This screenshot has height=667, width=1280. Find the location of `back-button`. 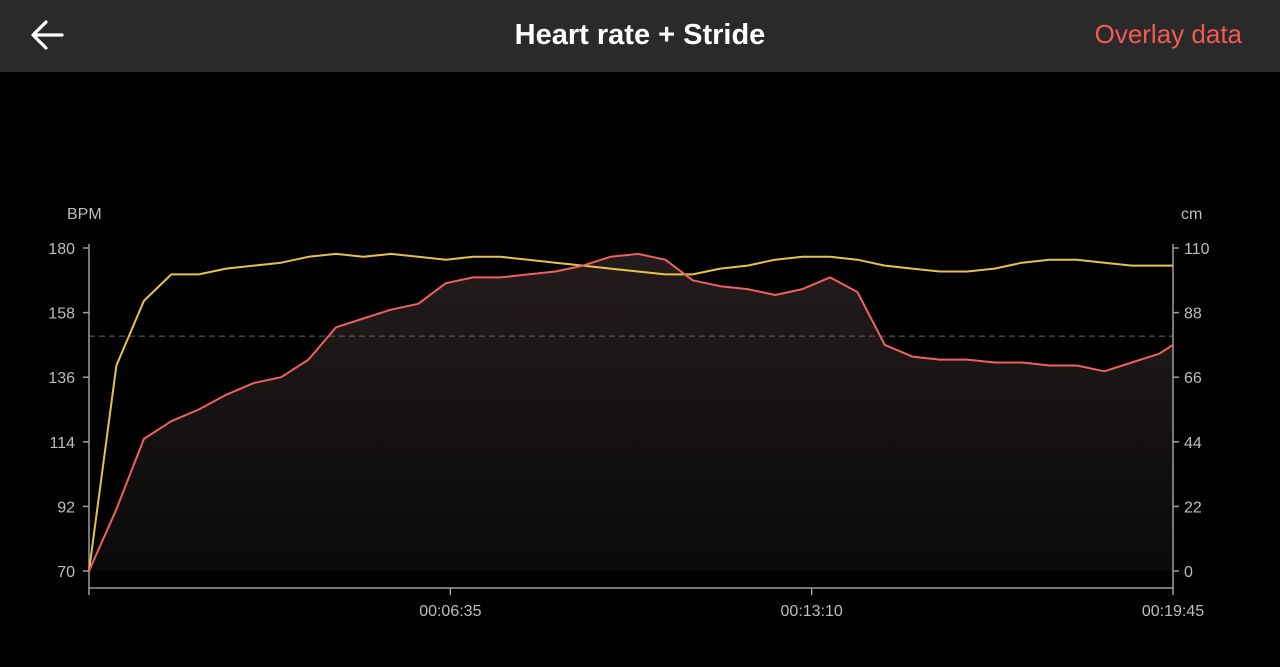

back-button is located at coordinates (48, 36).